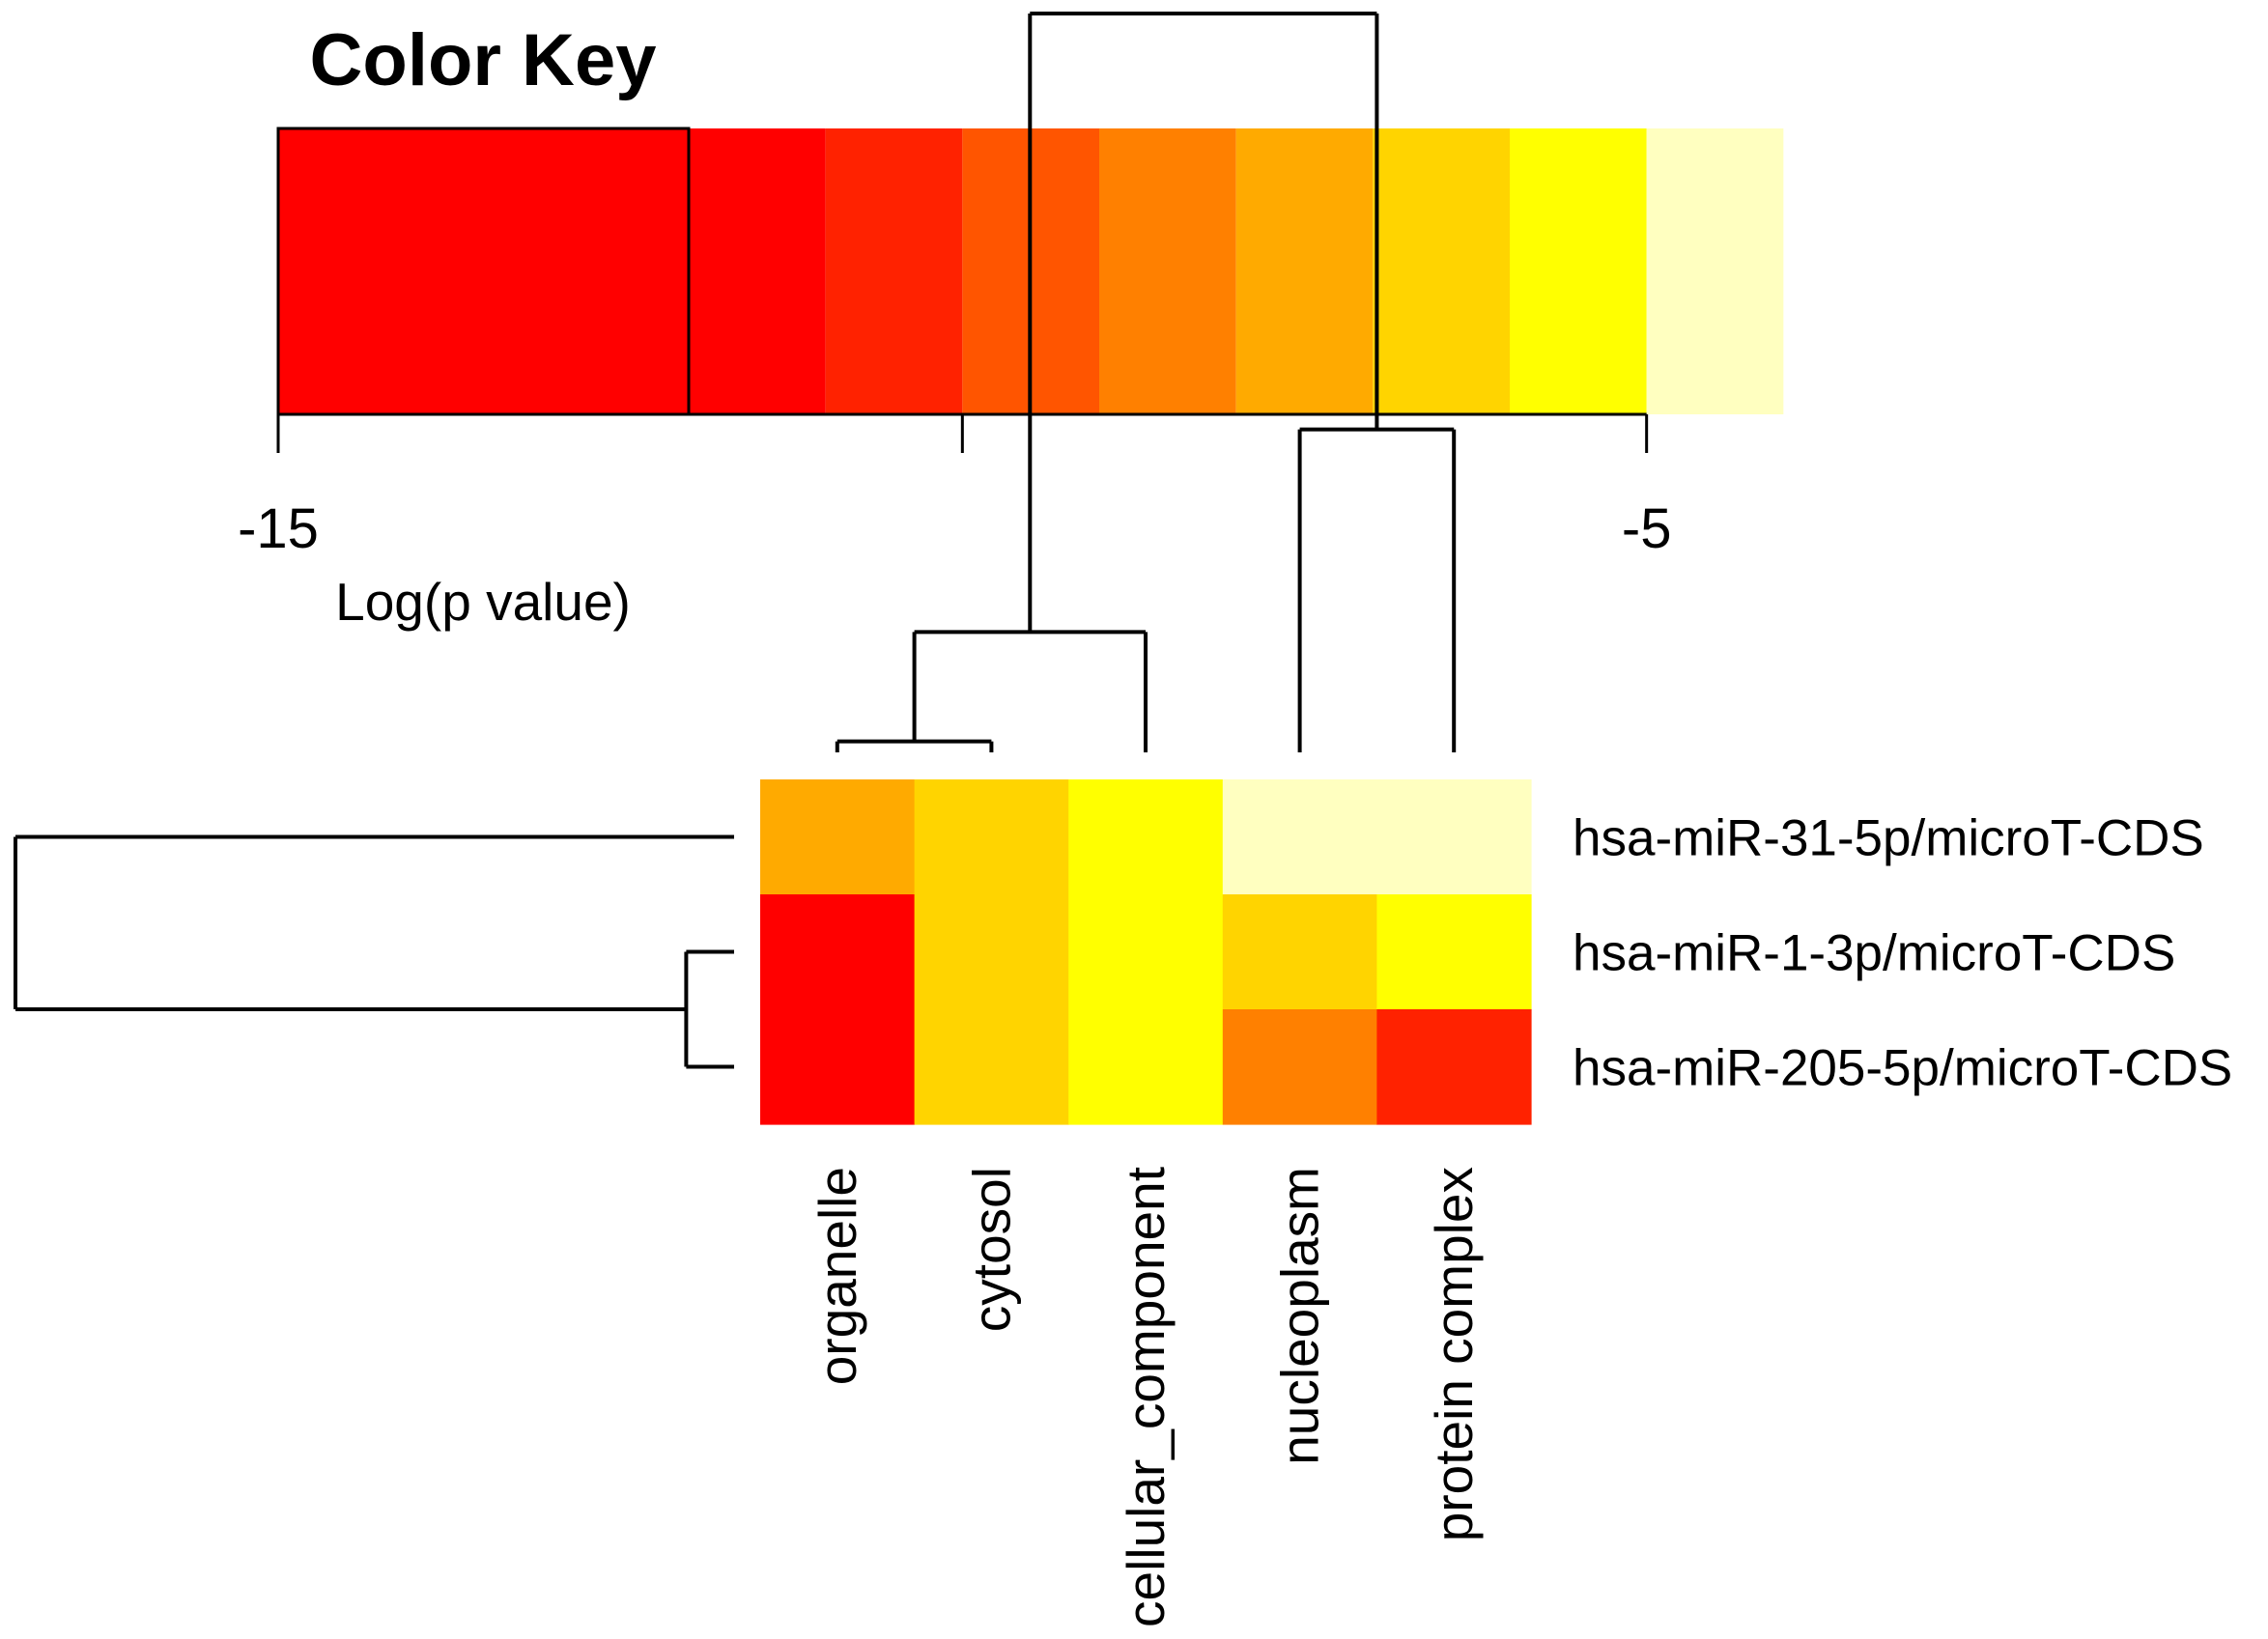 Image resolution: width=2268 pixels, height=1639 pixels. Describe the element at coordinates (1454, 1354) in the screenshot. I see `column-label: protein complex` at that location.